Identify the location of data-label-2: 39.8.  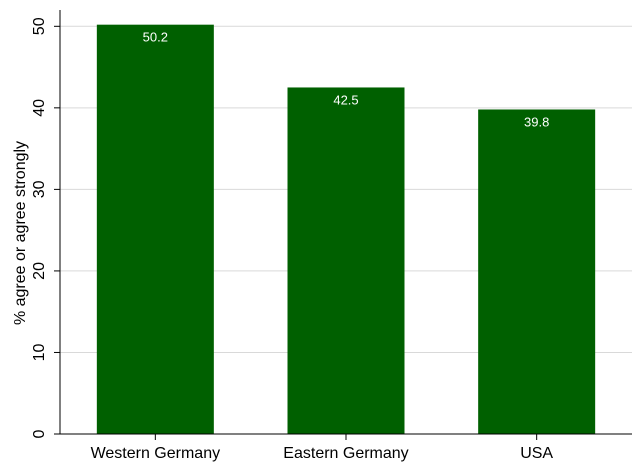
(536, 121).